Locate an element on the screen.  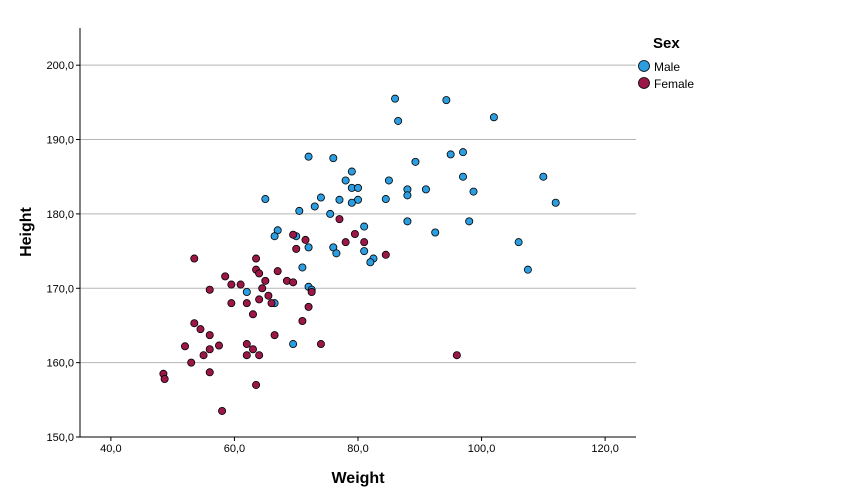
y-tick-label: 200,0 is located at coordinates (60, 66).